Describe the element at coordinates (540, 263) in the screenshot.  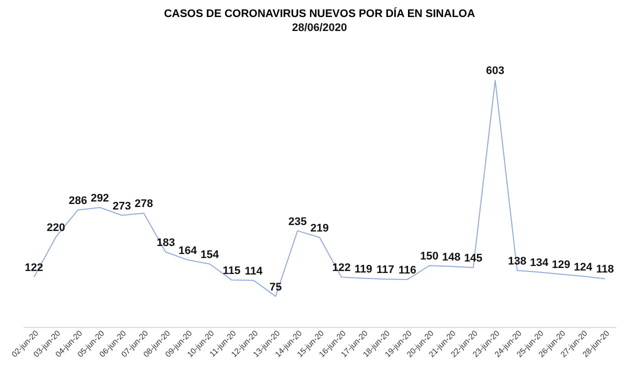
I see `data-label: 134` at that location.